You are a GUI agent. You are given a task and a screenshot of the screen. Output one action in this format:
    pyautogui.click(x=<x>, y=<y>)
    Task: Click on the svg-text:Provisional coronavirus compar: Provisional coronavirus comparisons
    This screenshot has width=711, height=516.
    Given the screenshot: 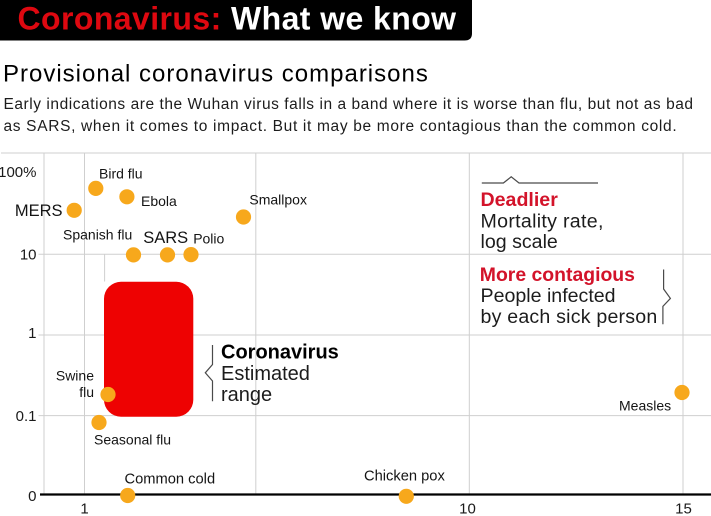 What is the action you would take?
    pyautogui.click(x=216, y=74)
    